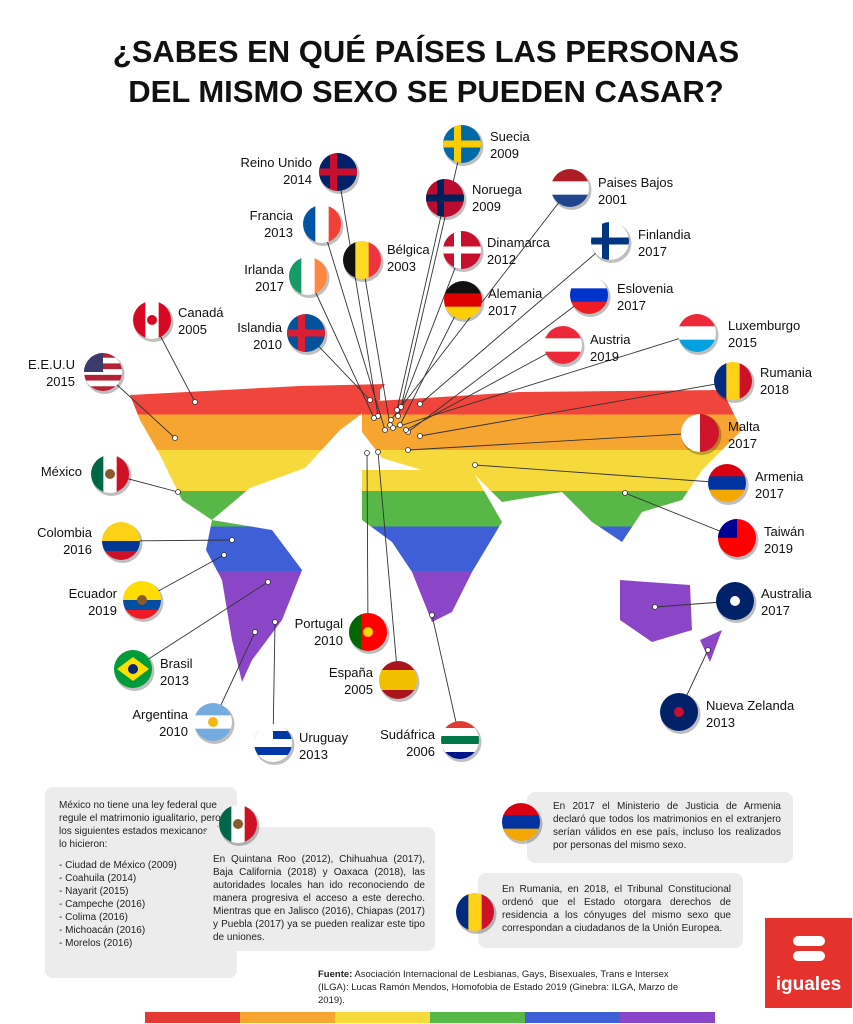 The width and height of the screenshot is (853, 1024). What do you see at coordinates (486, 206) in the screenshot?
I see `country-year: 2009` at bounding box center [486, 206].